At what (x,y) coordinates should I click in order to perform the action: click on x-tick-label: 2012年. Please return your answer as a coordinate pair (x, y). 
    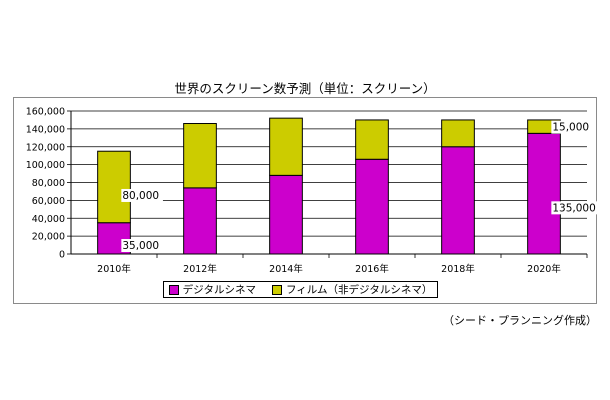
    Looking at the image, I should click on (200, 269).